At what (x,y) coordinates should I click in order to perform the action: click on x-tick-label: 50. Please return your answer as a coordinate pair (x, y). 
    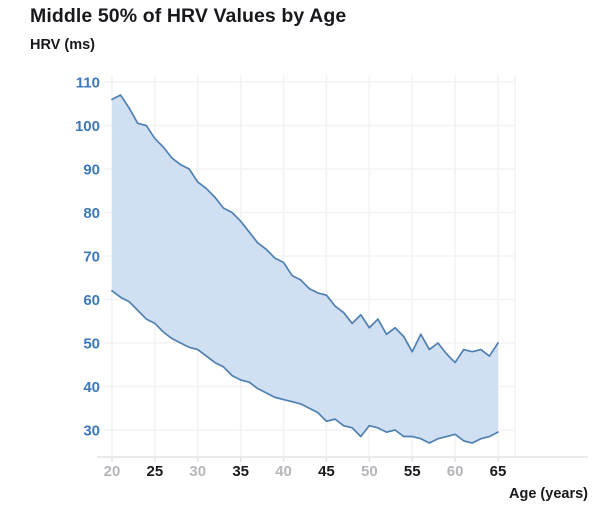
    Looking at the image, I should click on (369, 471).